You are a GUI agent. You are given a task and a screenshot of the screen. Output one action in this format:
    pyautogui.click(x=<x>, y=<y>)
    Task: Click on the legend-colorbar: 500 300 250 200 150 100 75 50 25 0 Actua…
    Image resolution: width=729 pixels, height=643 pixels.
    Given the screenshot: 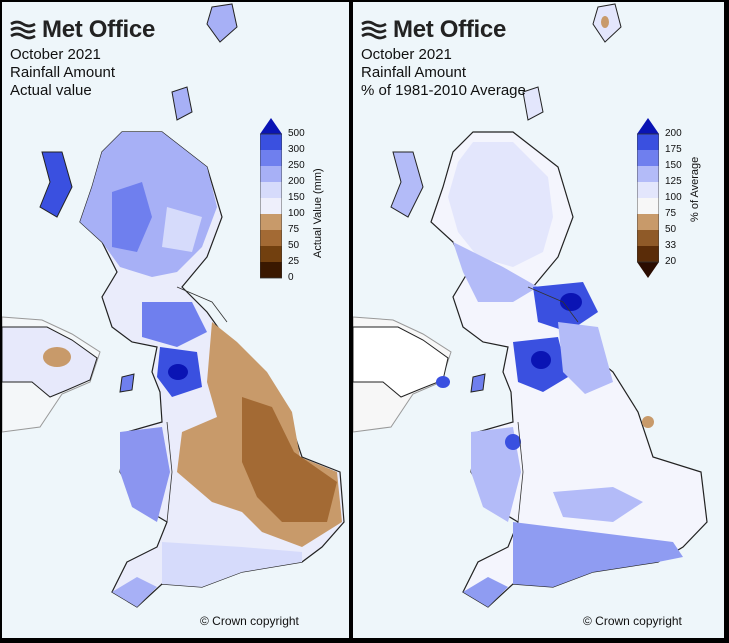 What is the action you would take?
    pyautogui.click(x=292, y=200)
    